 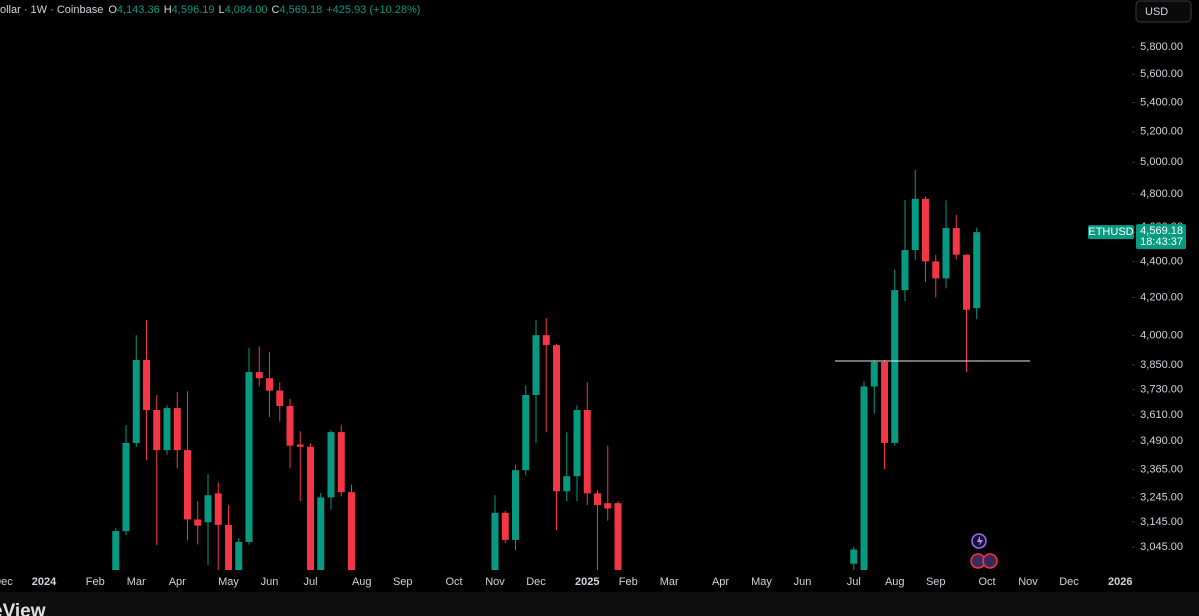 I want to click on ohlc-key: H, so click(x=168, y=10).